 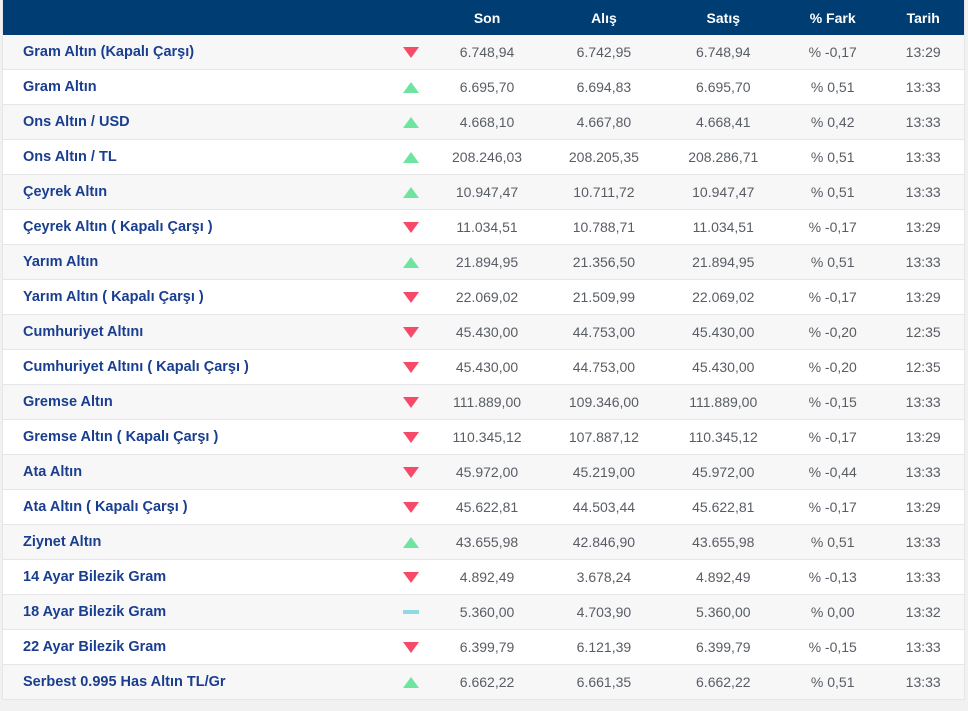 What do you see at coordinates (410, 122) in the screenshot?
I see `trend-up-icon` at bounding box center [410, 122].